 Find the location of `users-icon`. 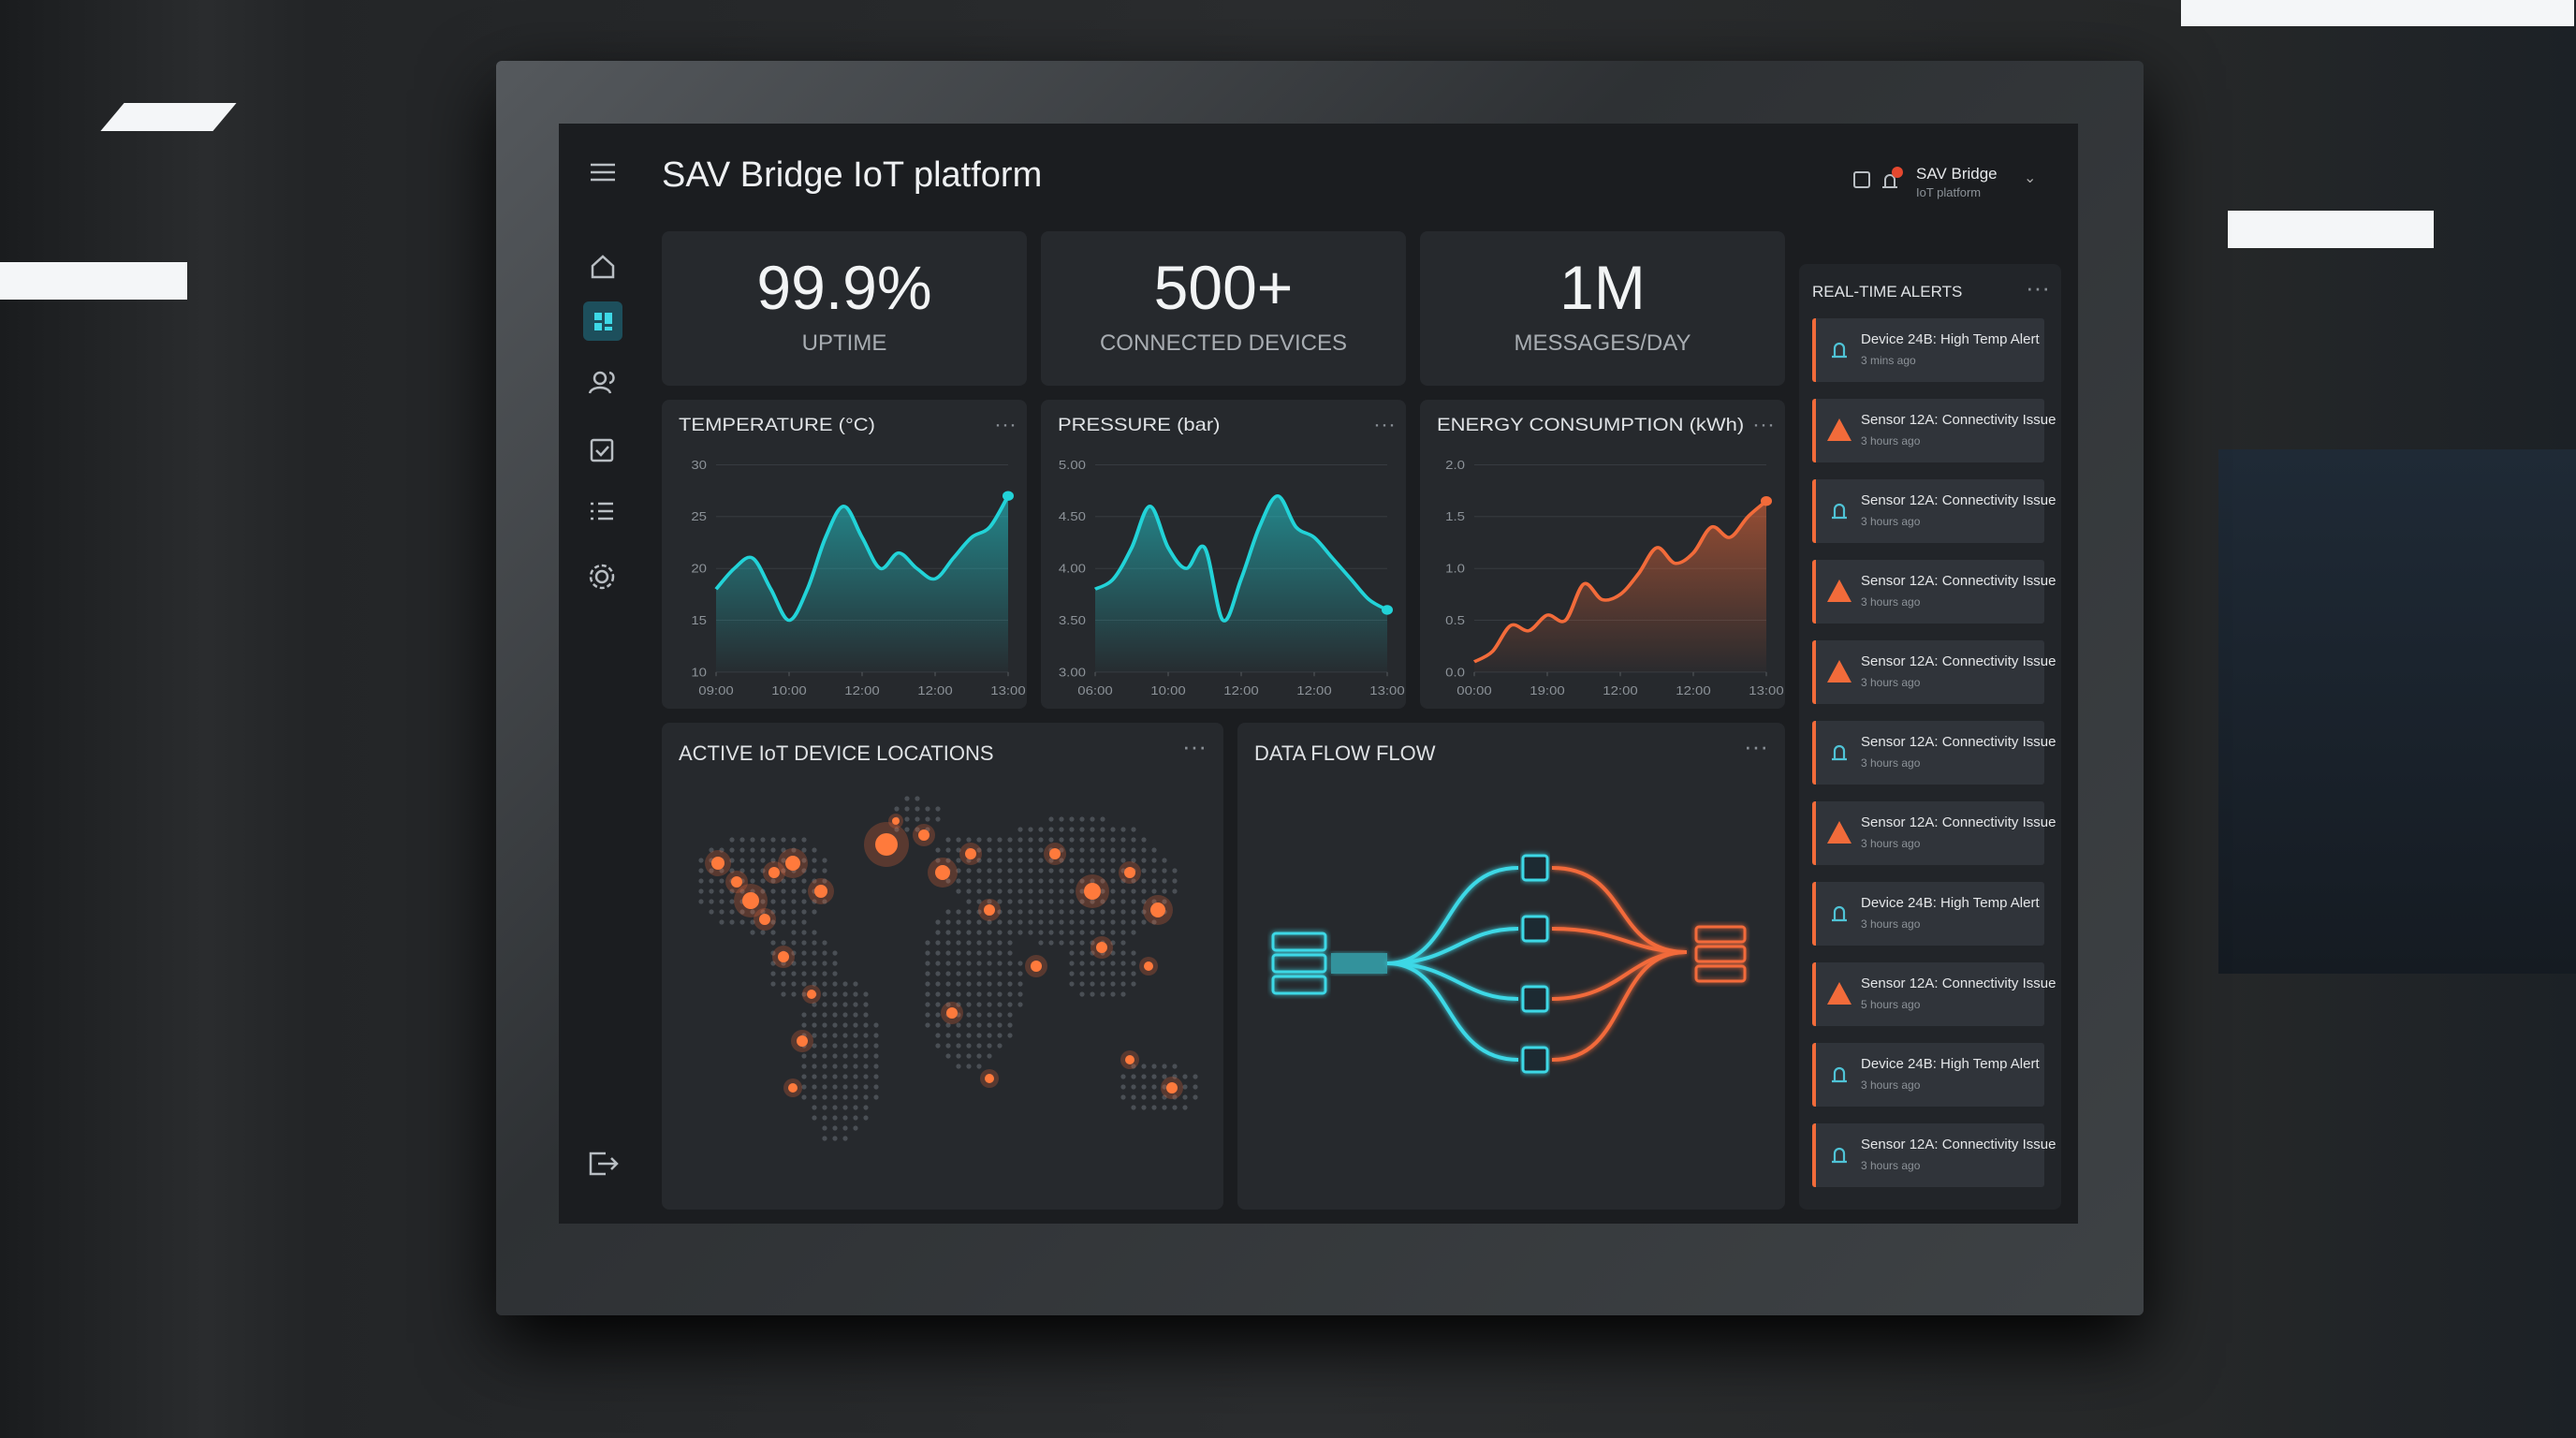

users-icon is located at coordinates (601, 382).